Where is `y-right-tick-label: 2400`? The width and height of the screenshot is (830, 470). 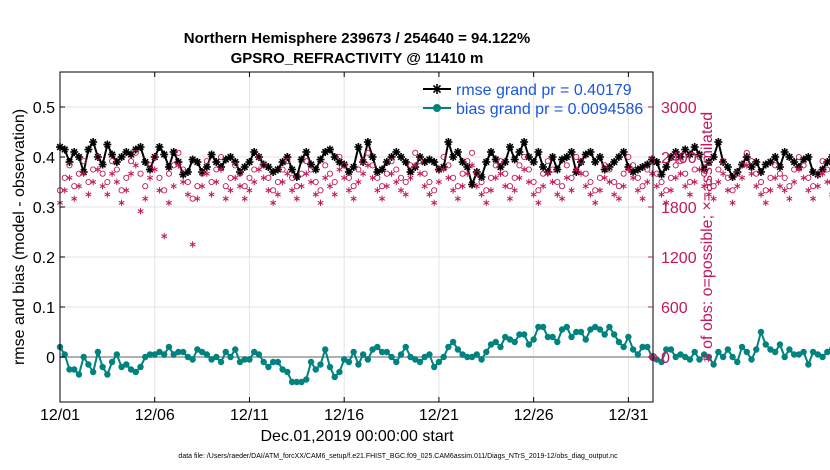 y-right-tick-label: 2400 is located at coordinates (679, 158).